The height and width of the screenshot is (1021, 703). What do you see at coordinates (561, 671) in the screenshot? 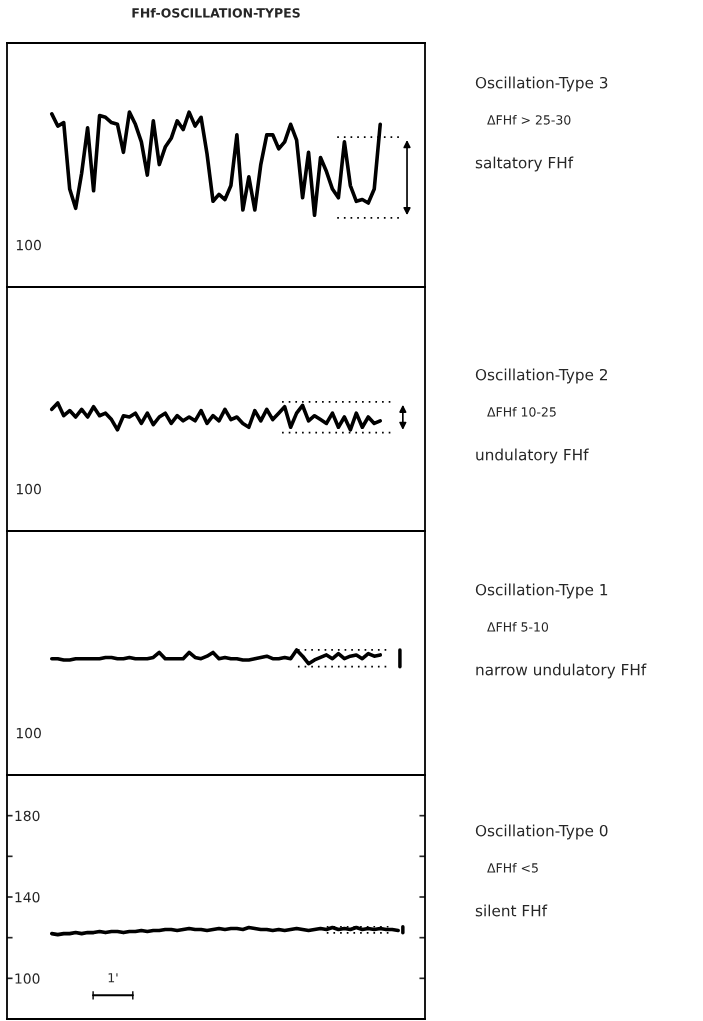
I see `text: narrow undulatory FHf` at bounding box center [561, 671].